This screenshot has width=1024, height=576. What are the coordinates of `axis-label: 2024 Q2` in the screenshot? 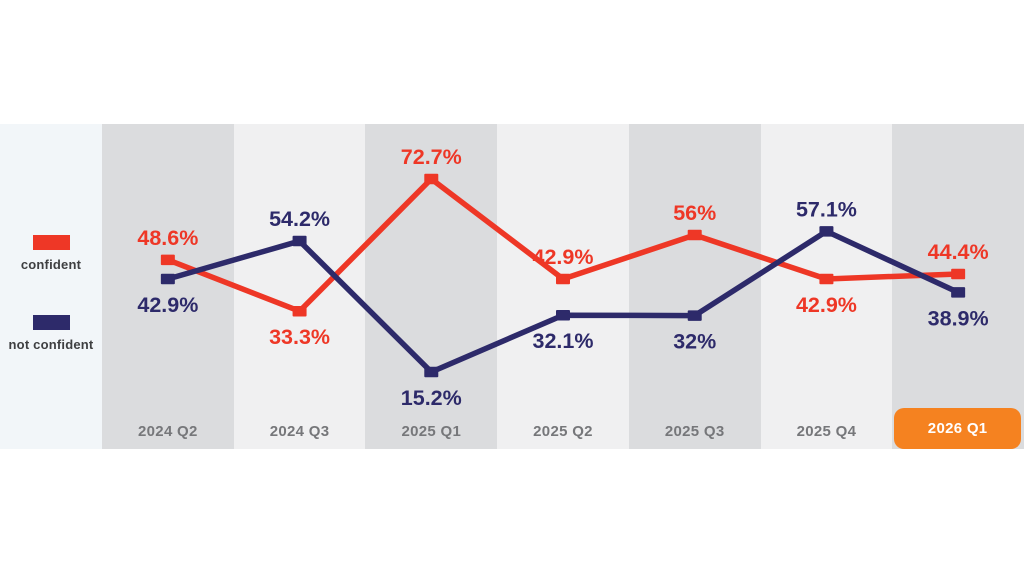 It's located at (168, 431).